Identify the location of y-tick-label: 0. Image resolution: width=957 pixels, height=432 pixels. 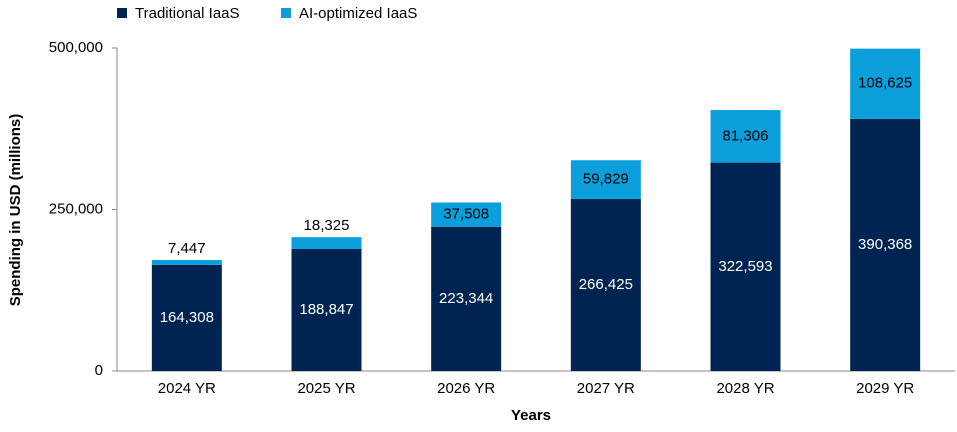
(99, 370).